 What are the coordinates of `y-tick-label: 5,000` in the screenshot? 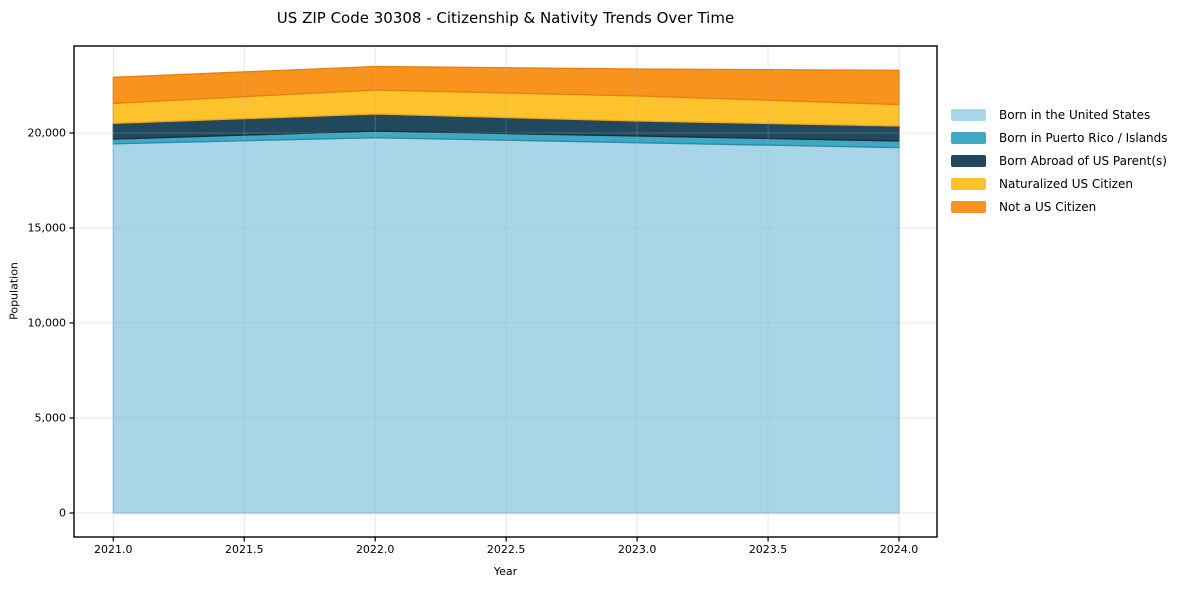 It's located at (50, 418).